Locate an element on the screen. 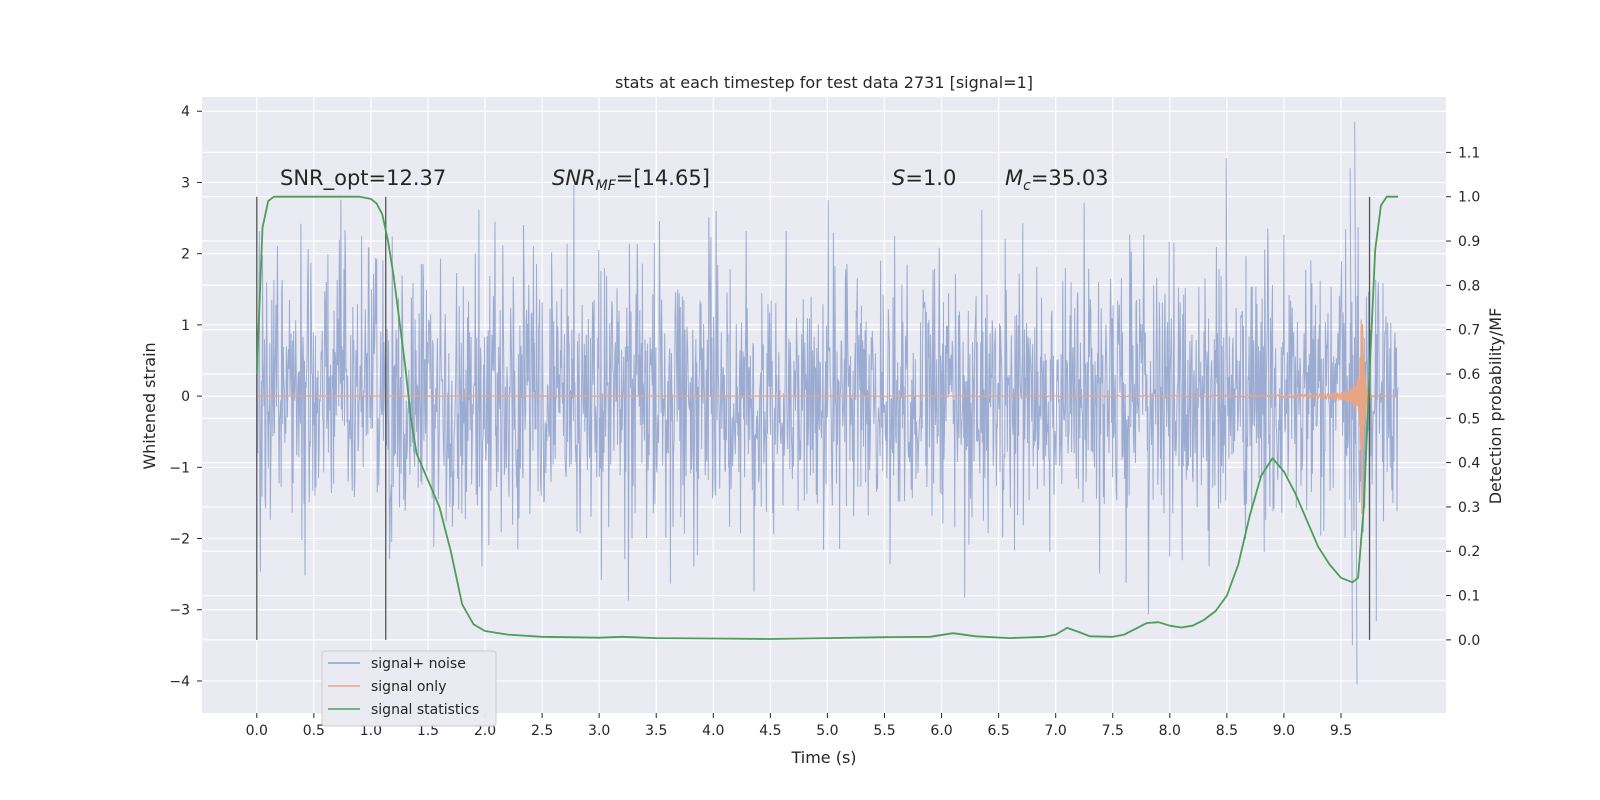 The width and height of the screenshot is (1600, 800). x-tick-label: 7.5 is located at coordinates (1113, 731).